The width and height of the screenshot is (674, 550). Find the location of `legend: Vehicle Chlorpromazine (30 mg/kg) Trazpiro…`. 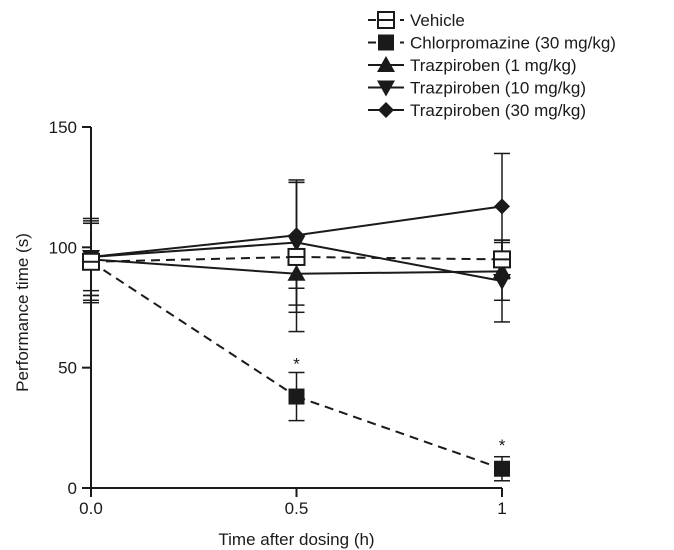

legend: Vehicle Chlorpromazine (30 mg/kg) Trazpiro… is located at coordinates (492, 65).